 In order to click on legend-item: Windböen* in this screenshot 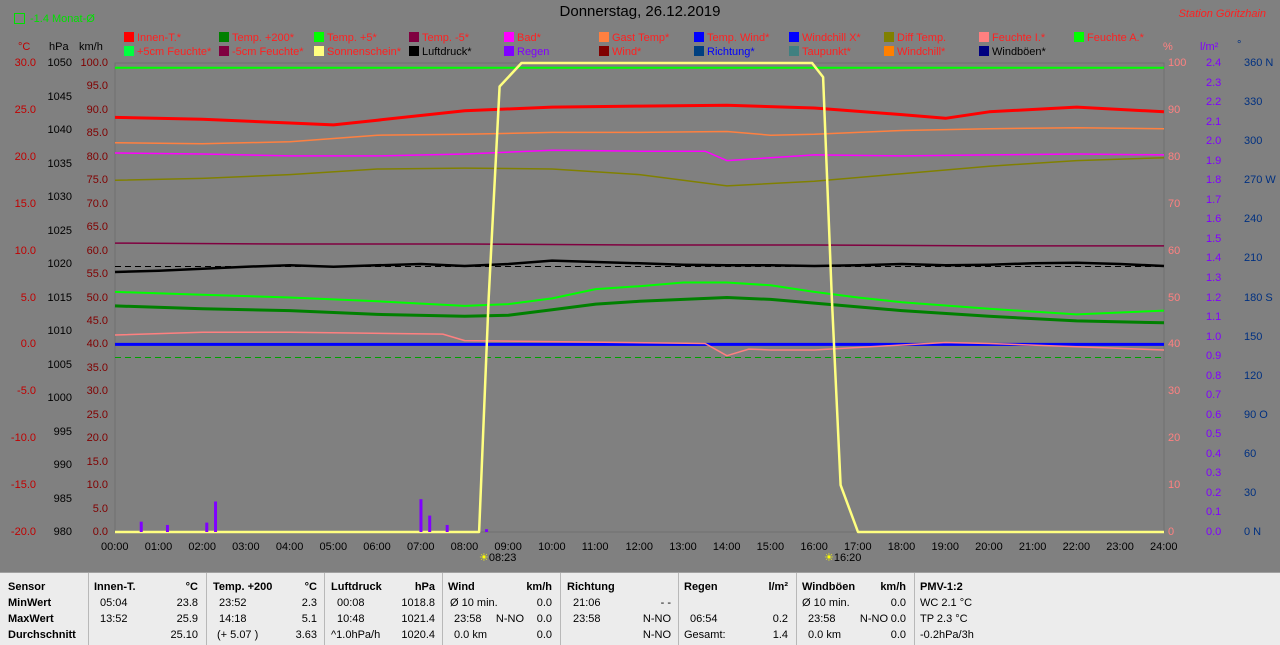, I will do `click(1012, 52)`.